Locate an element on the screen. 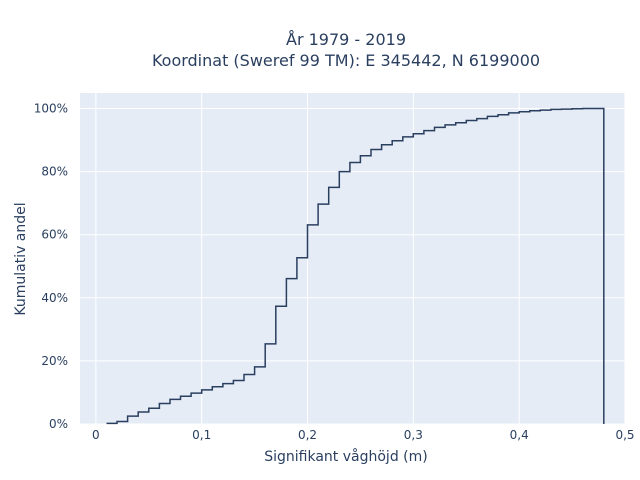 Image resolution: width=640 pixels, height=480 pixels. x-tick-label: 0,4 is located at coordinates (519, 435).